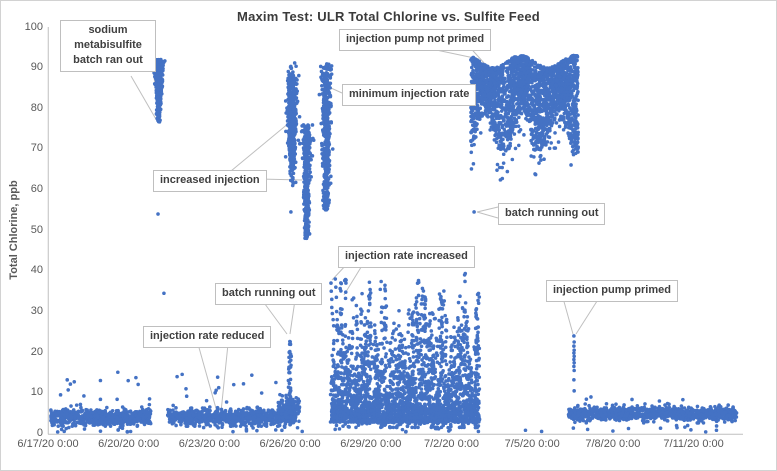 This screenshot has width=777, height=471. Describe the element at coordinates (36, 67) in the screenshot. I see `y-tick-label: 90` at that location.